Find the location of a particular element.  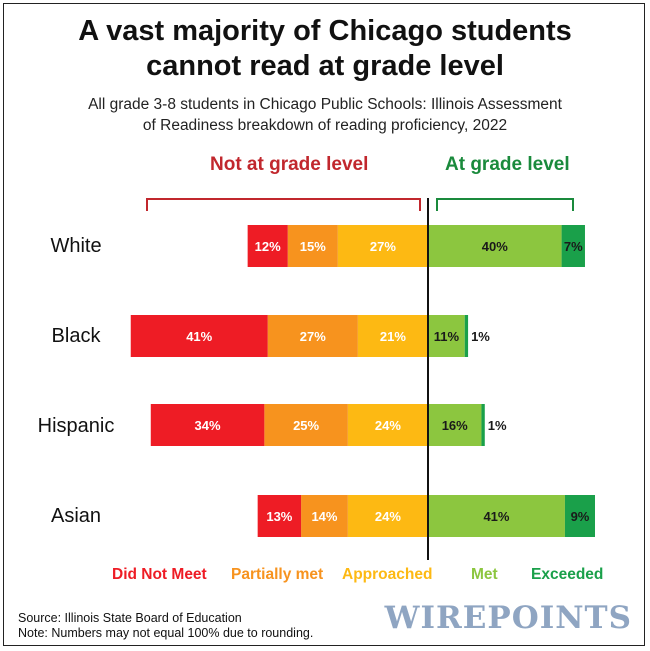

category-label-white: White is located at coordinates (76, 246).